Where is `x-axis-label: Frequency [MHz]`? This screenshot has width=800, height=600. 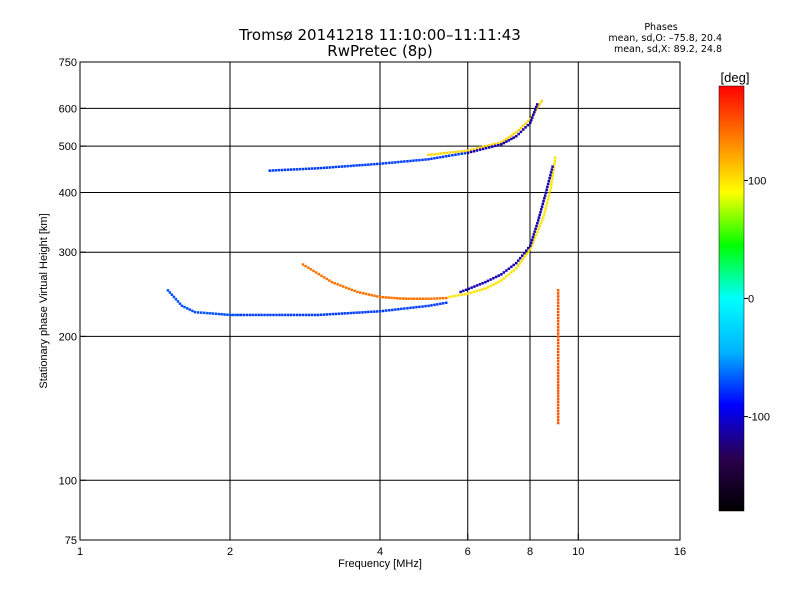 x-axis-label: Frequency [MHz] is located at coordinates (380, 564).